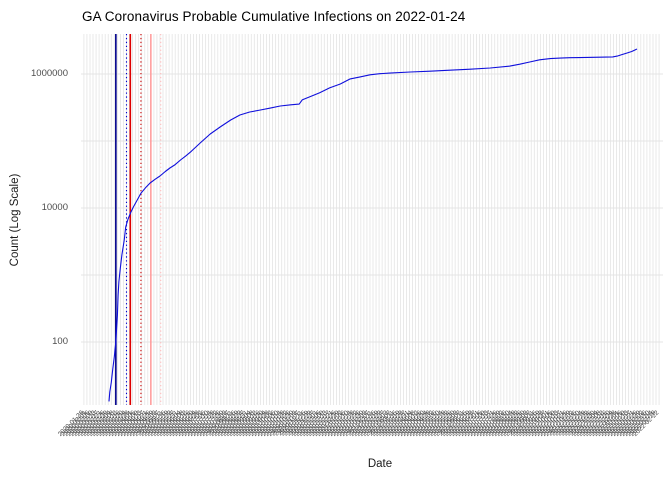 This screenshot has width=672, height=480. I want to click on y-tick-label-100: 100, so click(60, 341).